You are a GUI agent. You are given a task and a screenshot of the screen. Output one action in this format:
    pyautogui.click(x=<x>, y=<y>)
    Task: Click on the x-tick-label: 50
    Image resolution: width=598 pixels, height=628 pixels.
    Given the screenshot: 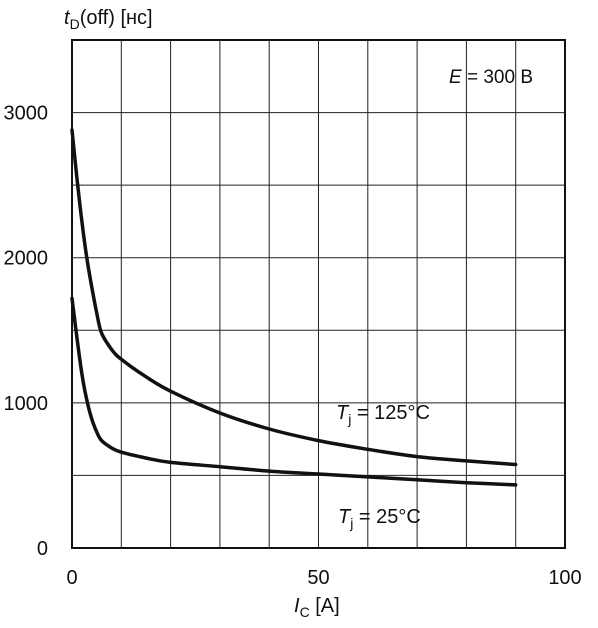 What is the action you would take?
    pyautogui.click(x=318, y=578)
    